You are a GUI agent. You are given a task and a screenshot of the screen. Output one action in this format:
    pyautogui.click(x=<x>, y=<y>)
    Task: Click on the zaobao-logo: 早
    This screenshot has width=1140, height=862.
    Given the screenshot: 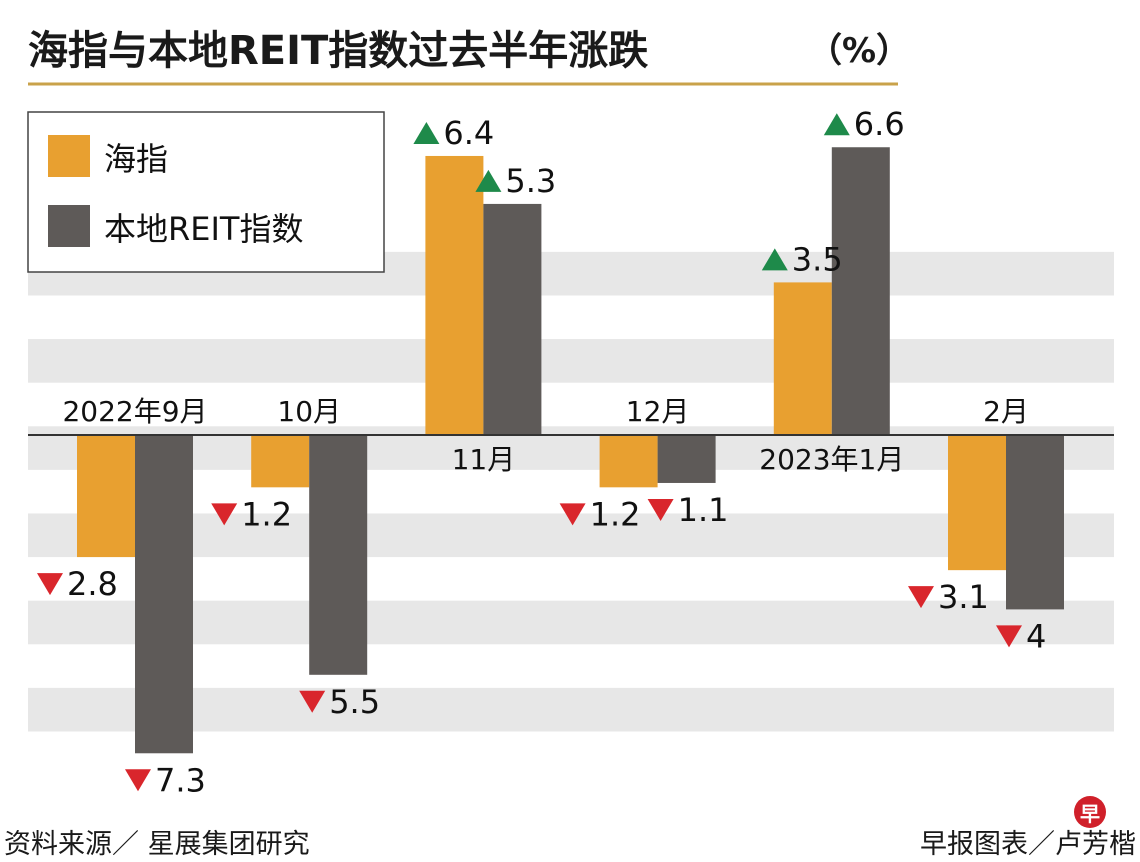 What is the action you would take?
    pyautogui.click(x=1090, y=812)
    